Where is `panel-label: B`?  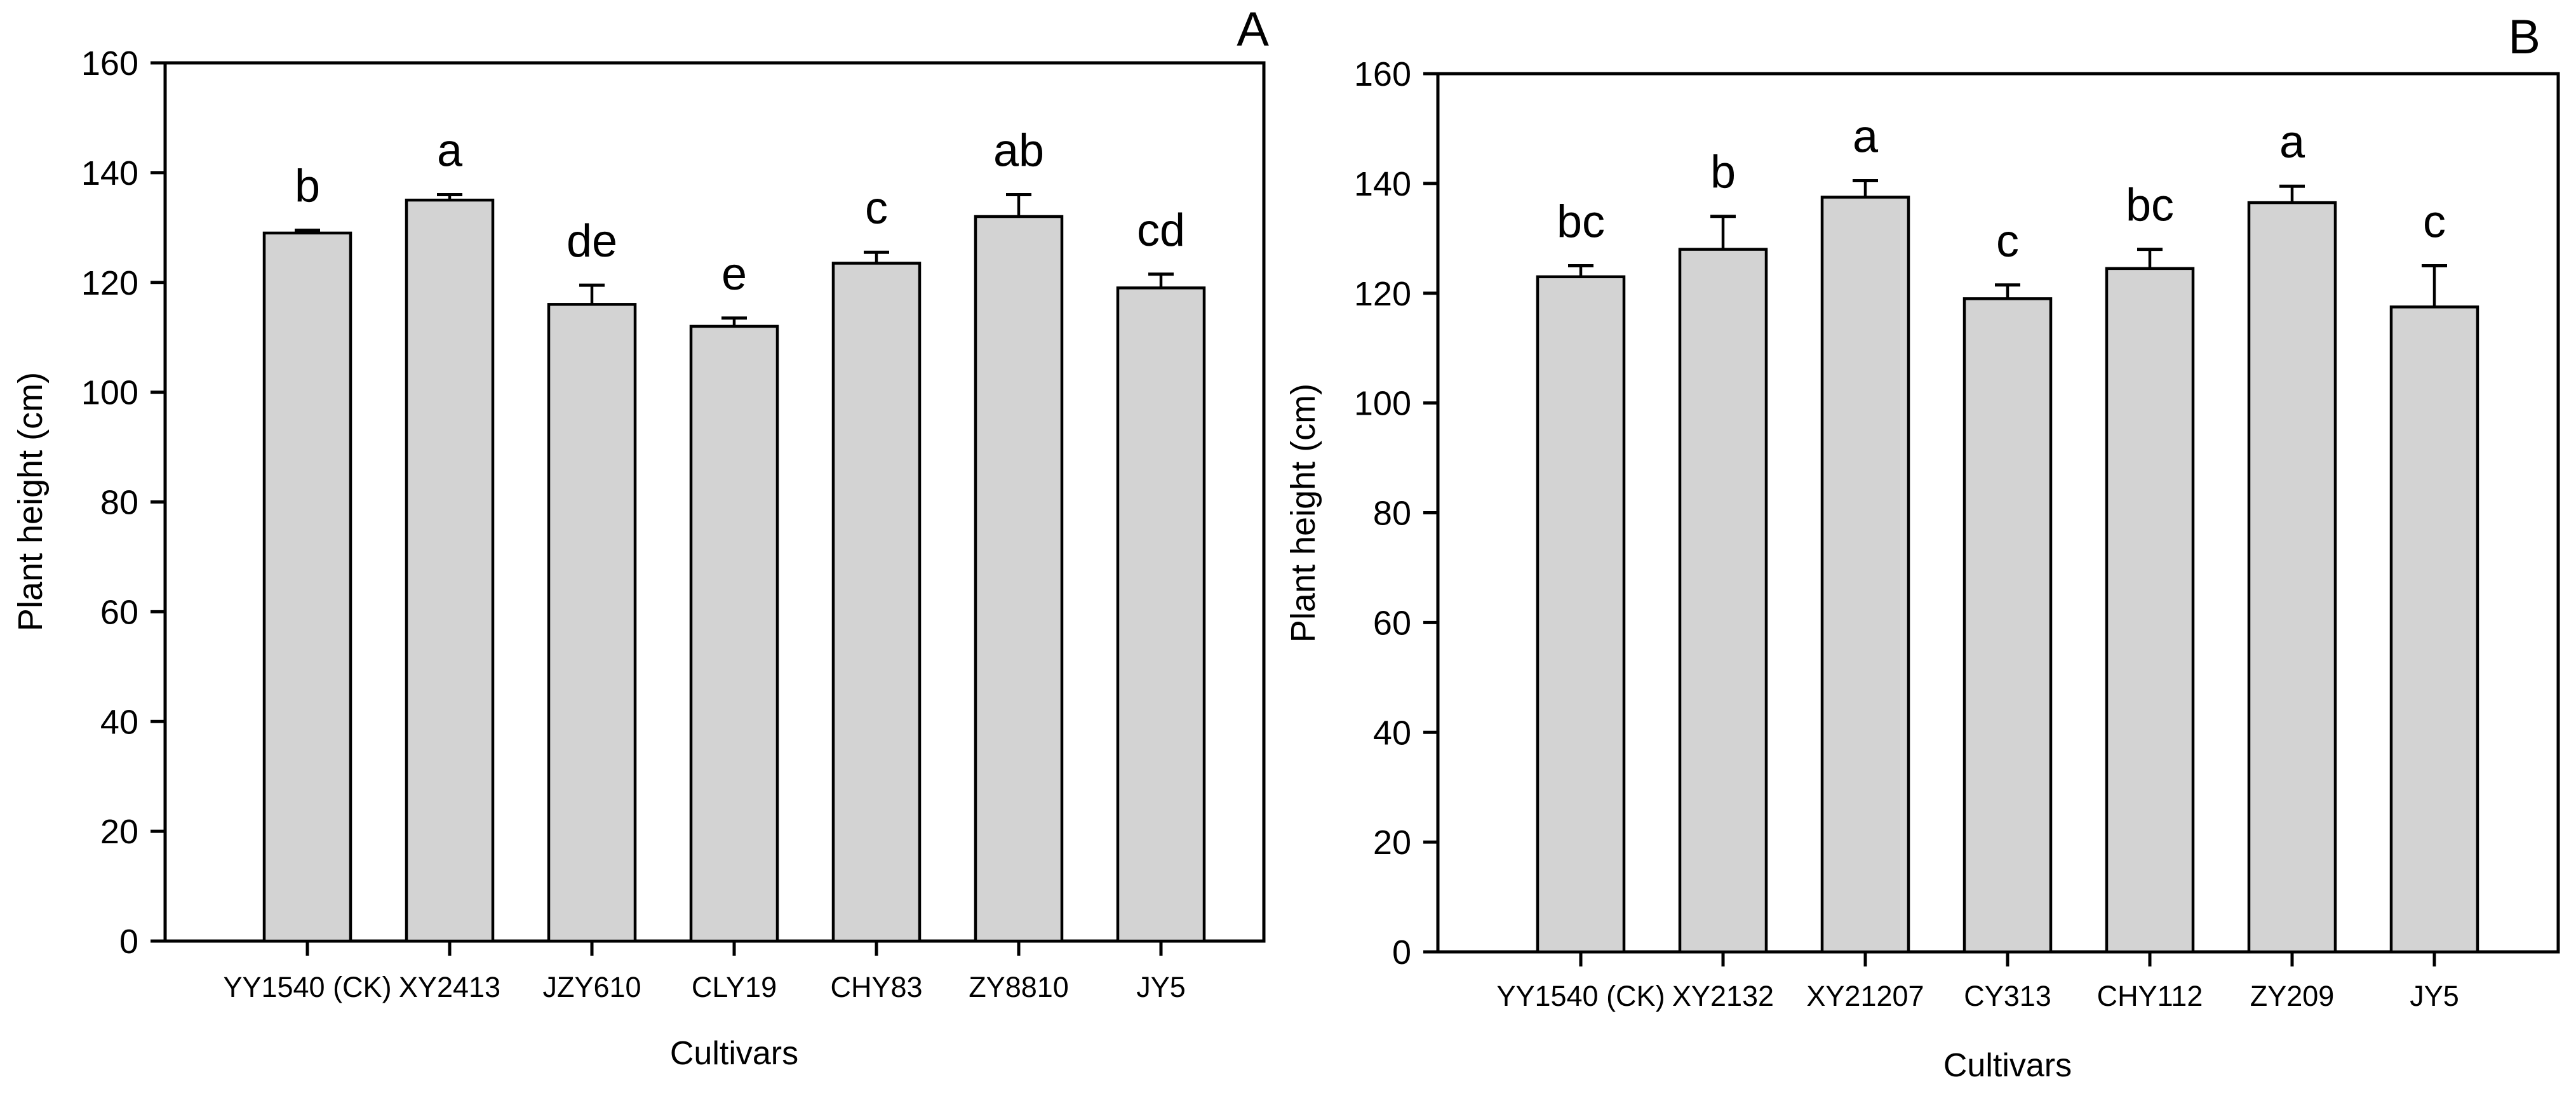
panel-label: B is located at coordinates (2524, 37).